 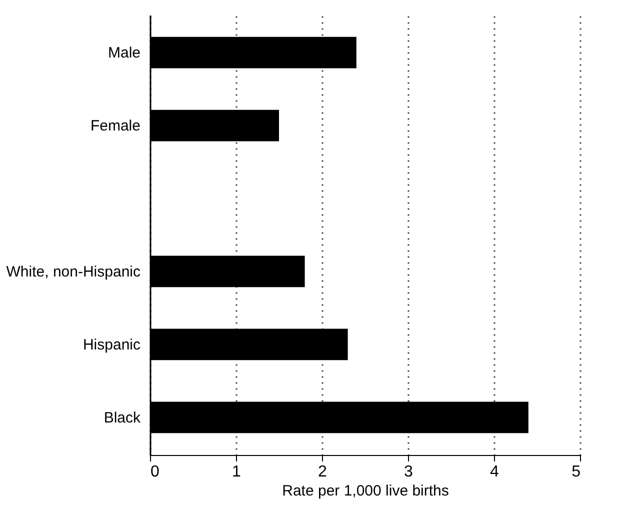 I want to click on x-tick-label: 0, so click(x=155, y=472).